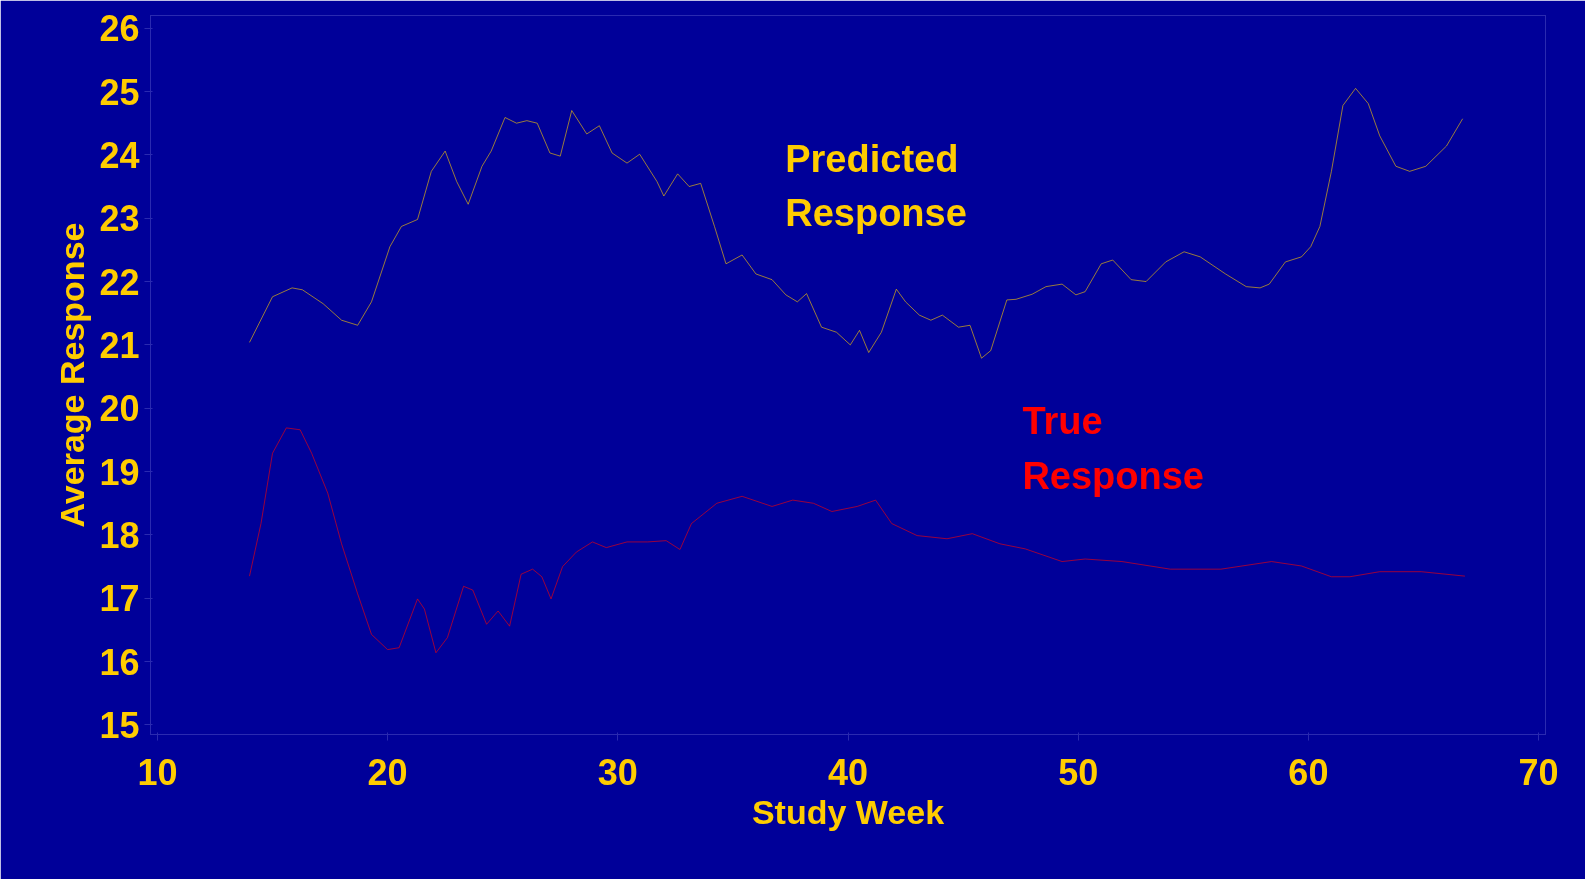 This screenshot has width=1585, height=879. Describe the element at coordinates (119, 725) in the screenshot. I see `y-tick-label: 15` at that location.